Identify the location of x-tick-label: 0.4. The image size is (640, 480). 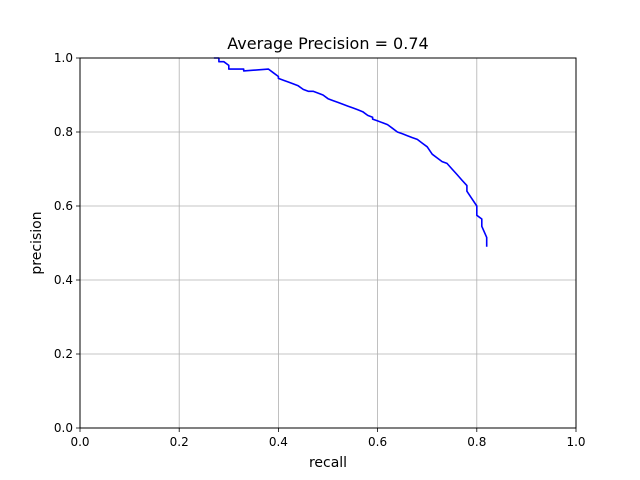
(278, 442).